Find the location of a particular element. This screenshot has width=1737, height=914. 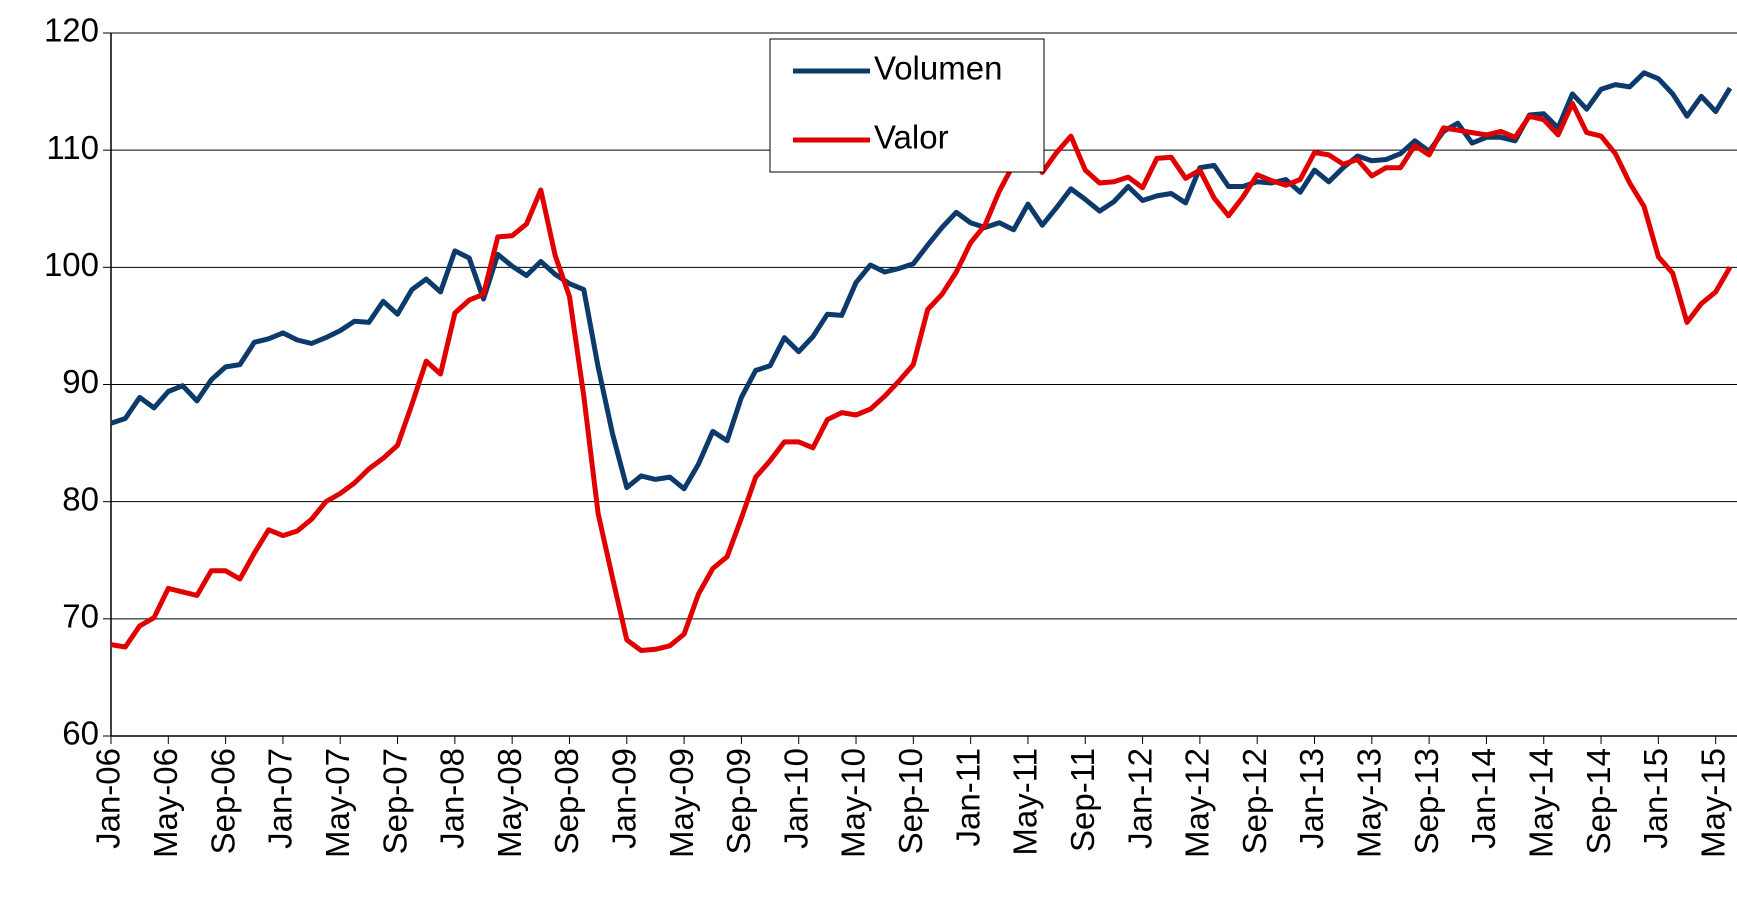

y-tick-label: 80 is located at coordinates (80, 498).